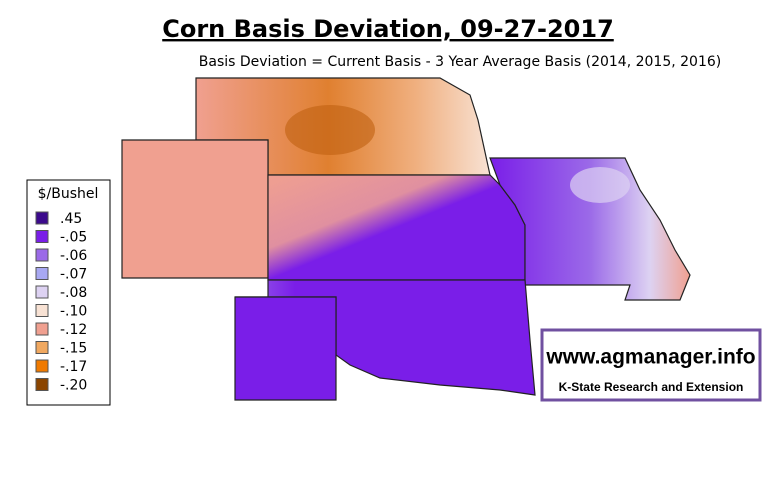 The height and width of the screenshot is (481, 779). What do you see at coordinates (73, 275) in the screenshot?
I see `legend-label: -.07` at bounding box center [73, 275].